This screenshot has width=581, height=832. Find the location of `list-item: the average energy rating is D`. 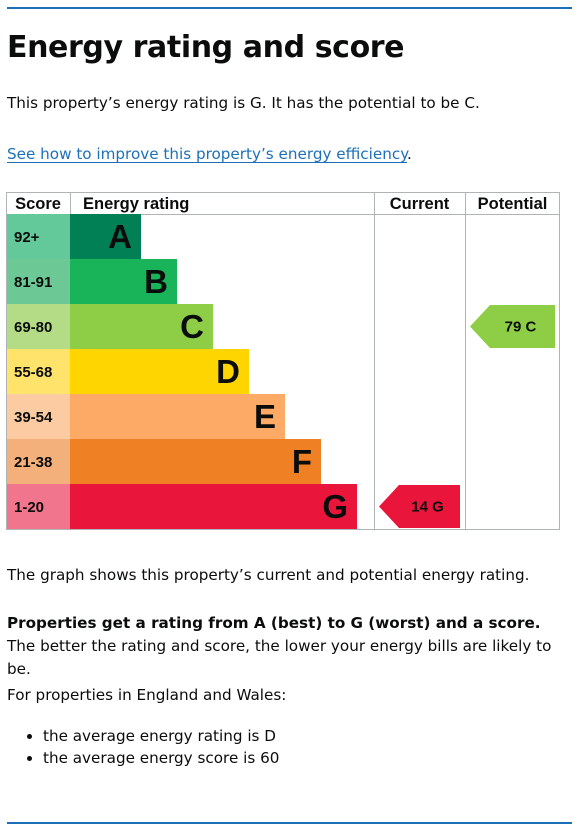

list-item: the average energy rating is D is located at coordinates (161, 736).